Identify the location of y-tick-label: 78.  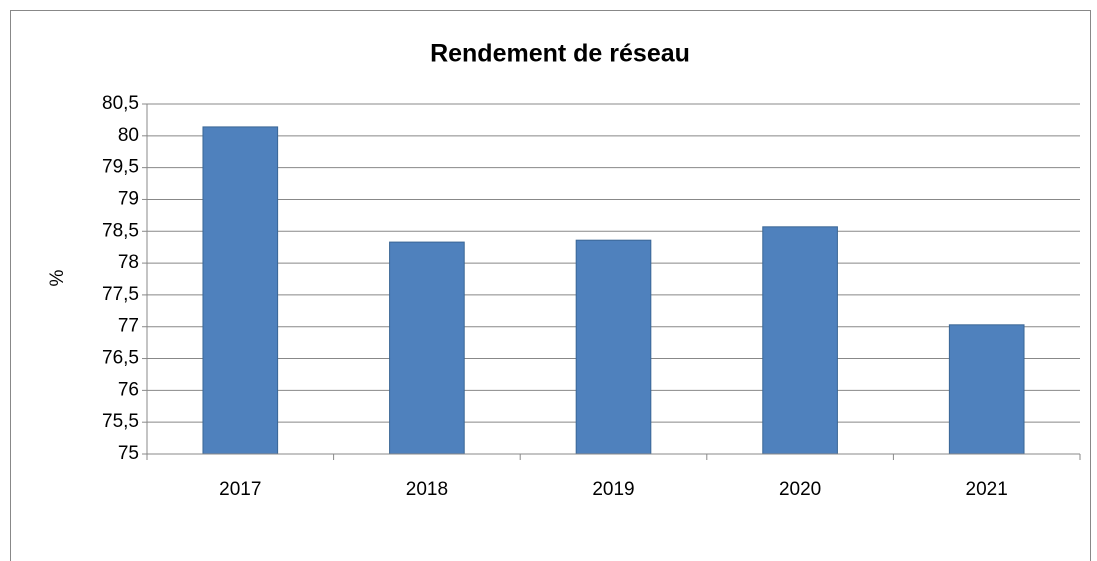
(128, 262).